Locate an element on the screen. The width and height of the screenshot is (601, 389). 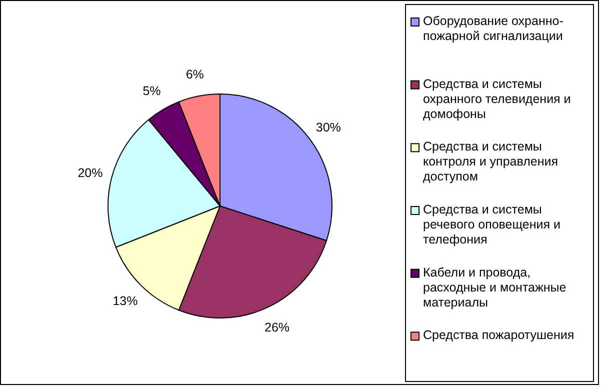
legend-label: Средства и системы контроля и управления доступом is located at coordinates (490, 161).